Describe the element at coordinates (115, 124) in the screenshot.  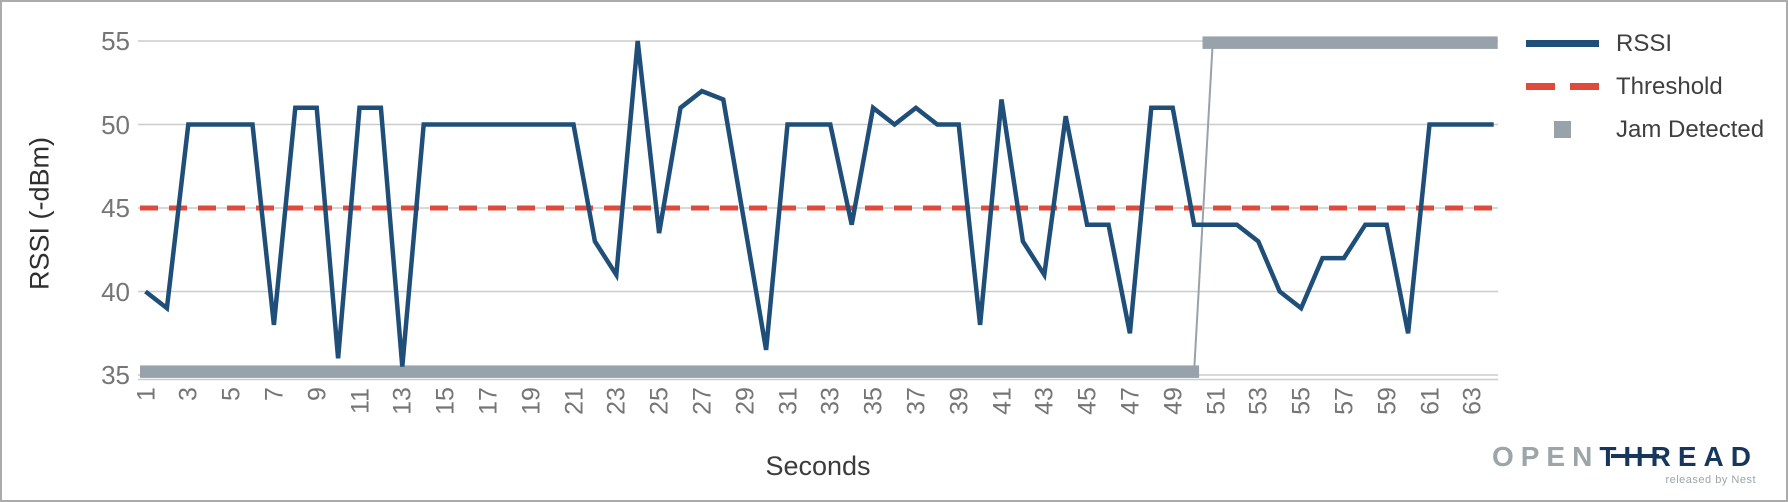
I see `y-axis-tick-label: 50` at that location.